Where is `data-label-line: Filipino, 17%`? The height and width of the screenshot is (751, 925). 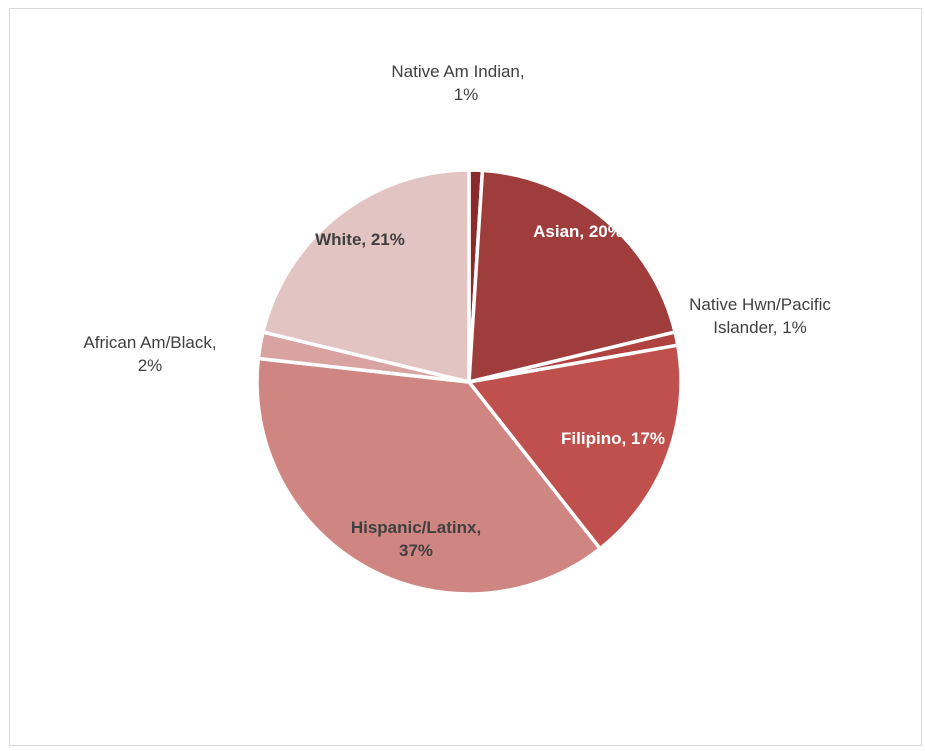 data-label-line: Filipino, 17% is located at coordinates (613, 438).